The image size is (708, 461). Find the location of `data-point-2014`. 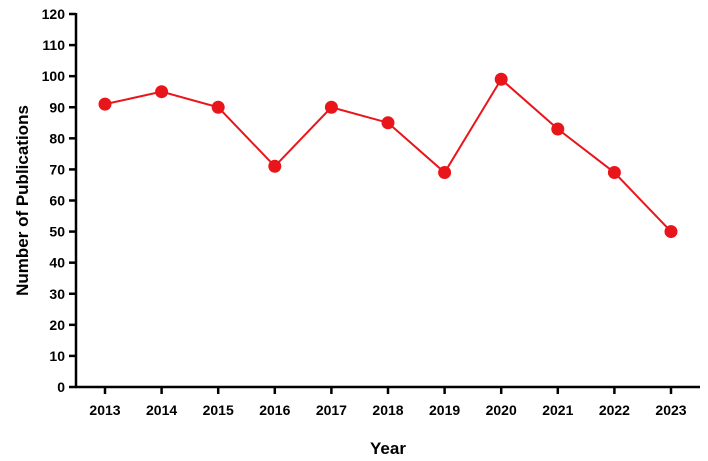

data-point-2014 is located at coordinates (162, 92).